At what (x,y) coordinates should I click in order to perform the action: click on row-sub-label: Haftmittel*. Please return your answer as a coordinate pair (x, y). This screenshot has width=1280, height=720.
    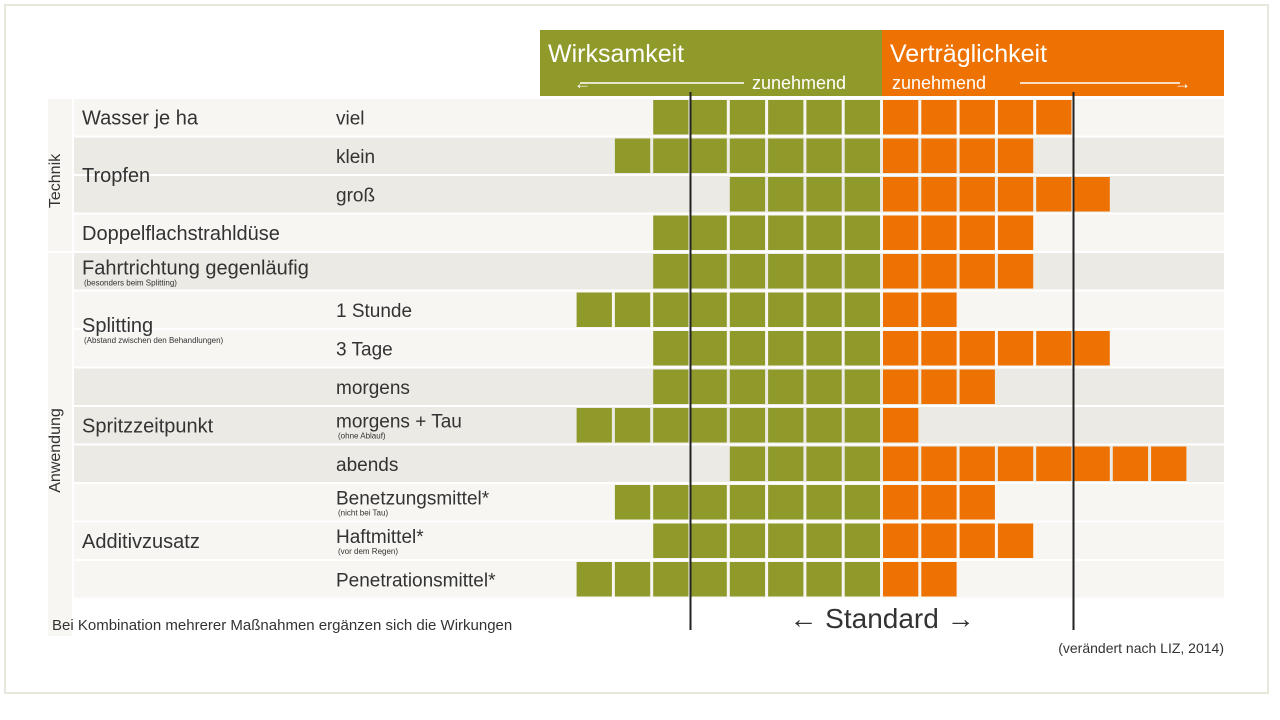
    Looking at the image, I should click on (380, 537).